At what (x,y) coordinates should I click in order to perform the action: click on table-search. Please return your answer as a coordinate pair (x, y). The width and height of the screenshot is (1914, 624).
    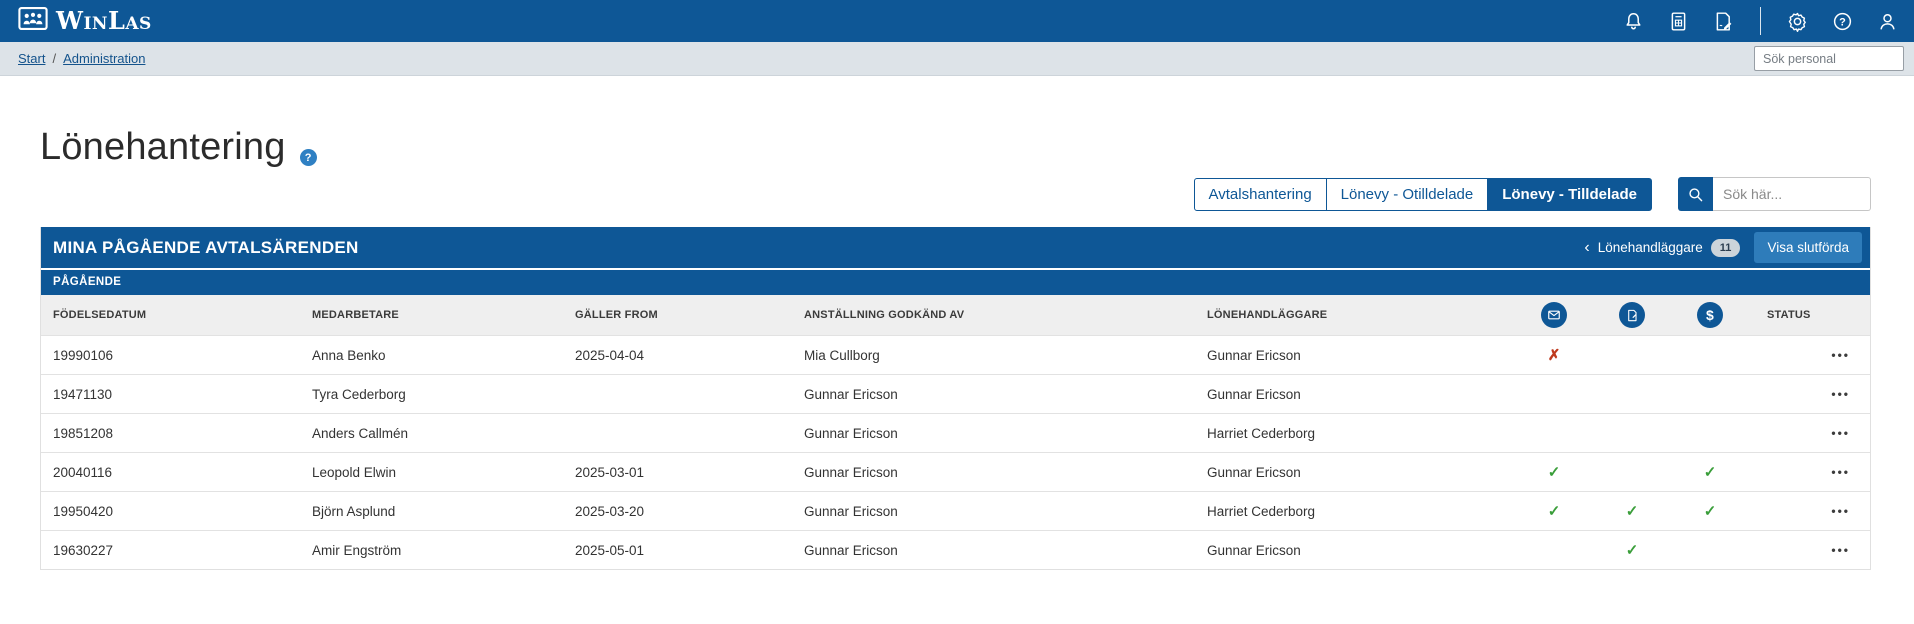
    Looking at the image, I should click on (1774, 194).